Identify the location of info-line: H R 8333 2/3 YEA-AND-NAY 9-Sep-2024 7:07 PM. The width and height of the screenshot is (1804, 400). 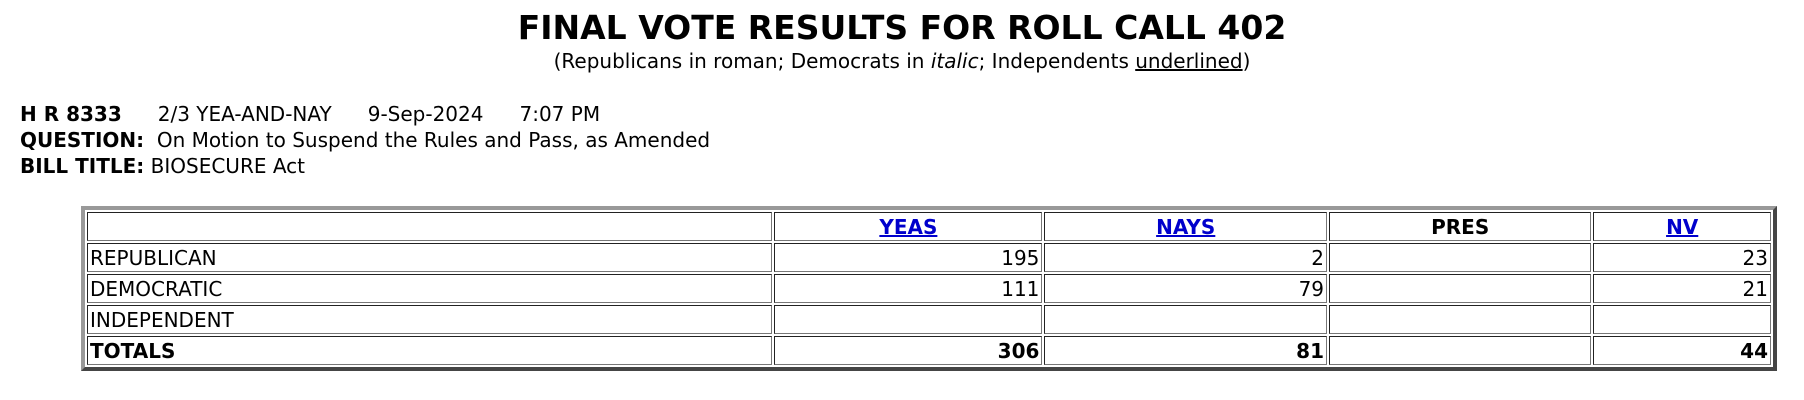
(310, 114).